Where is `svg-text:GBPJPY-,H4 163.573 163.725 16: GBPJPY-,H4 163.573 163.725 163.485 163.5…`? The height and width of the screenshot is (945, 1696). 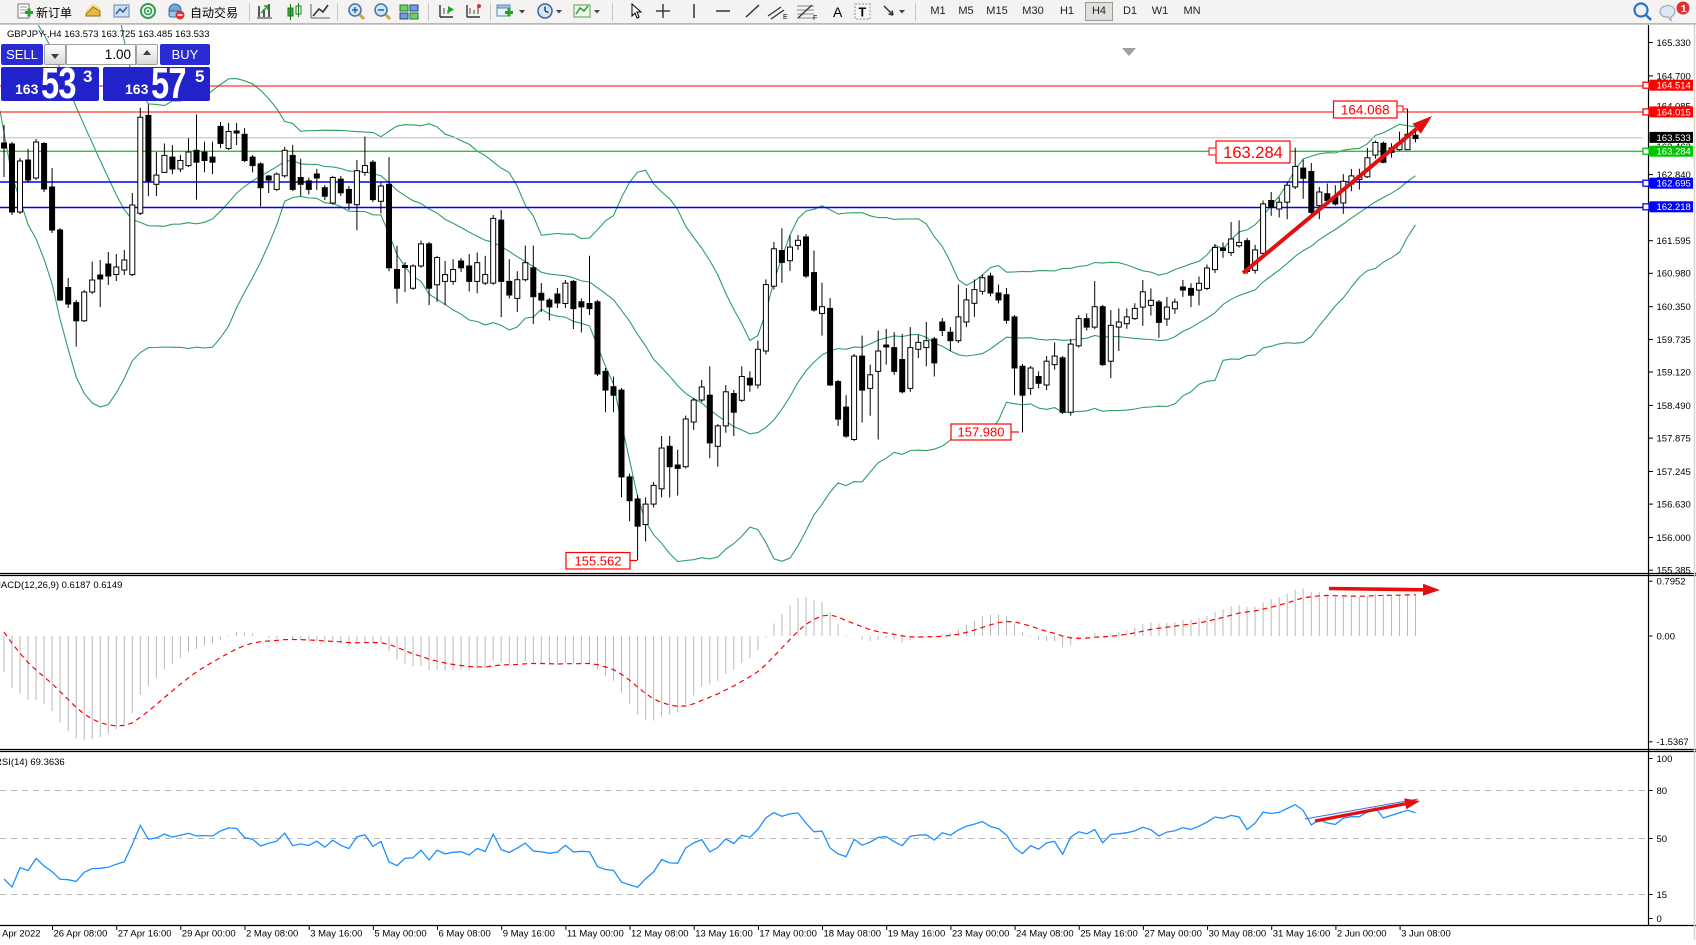 svg-text:GBPJPY-,H4 163.573 163.725 16: GBPJPY-,H4 163.573 163.725 163.485 163.5… is located at coordinates (108, 34).